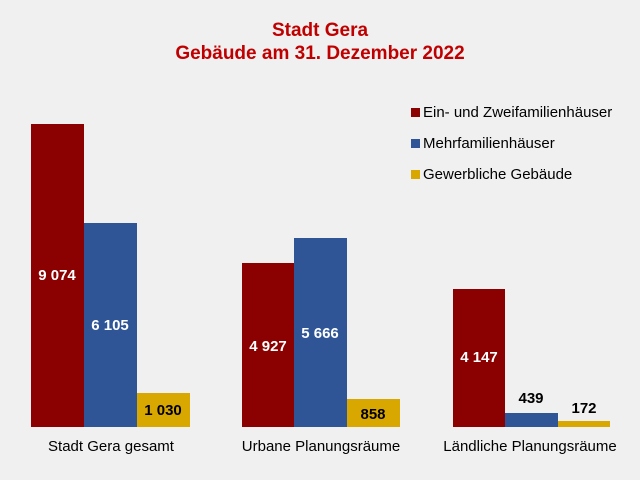 This screenshot has width=640, height=480. I want to click on bar-gesamt-ein-zweifamilien, so click(57, 275).